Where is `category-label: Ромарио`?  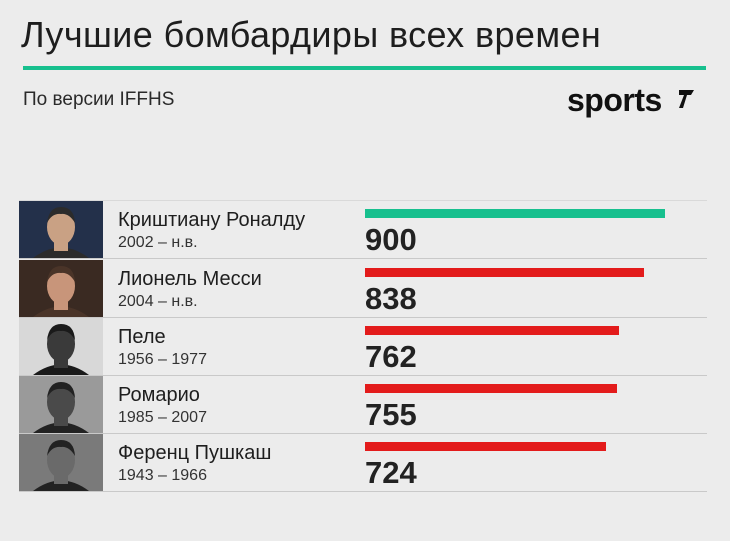 category-label: Ромарио is located at coordinates (159, 395).